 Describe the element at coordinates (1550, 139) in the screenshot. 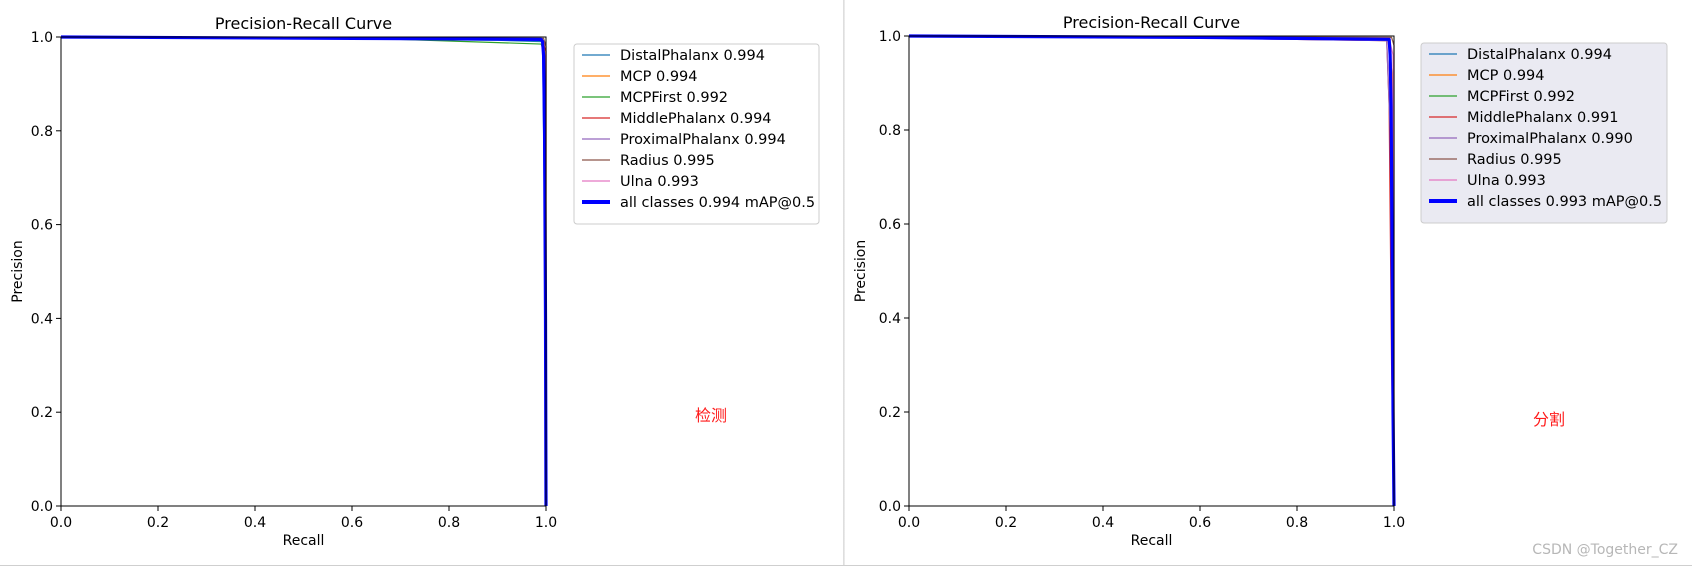

I see `legend-label: ProximalPhalanx 0.990` at that location.